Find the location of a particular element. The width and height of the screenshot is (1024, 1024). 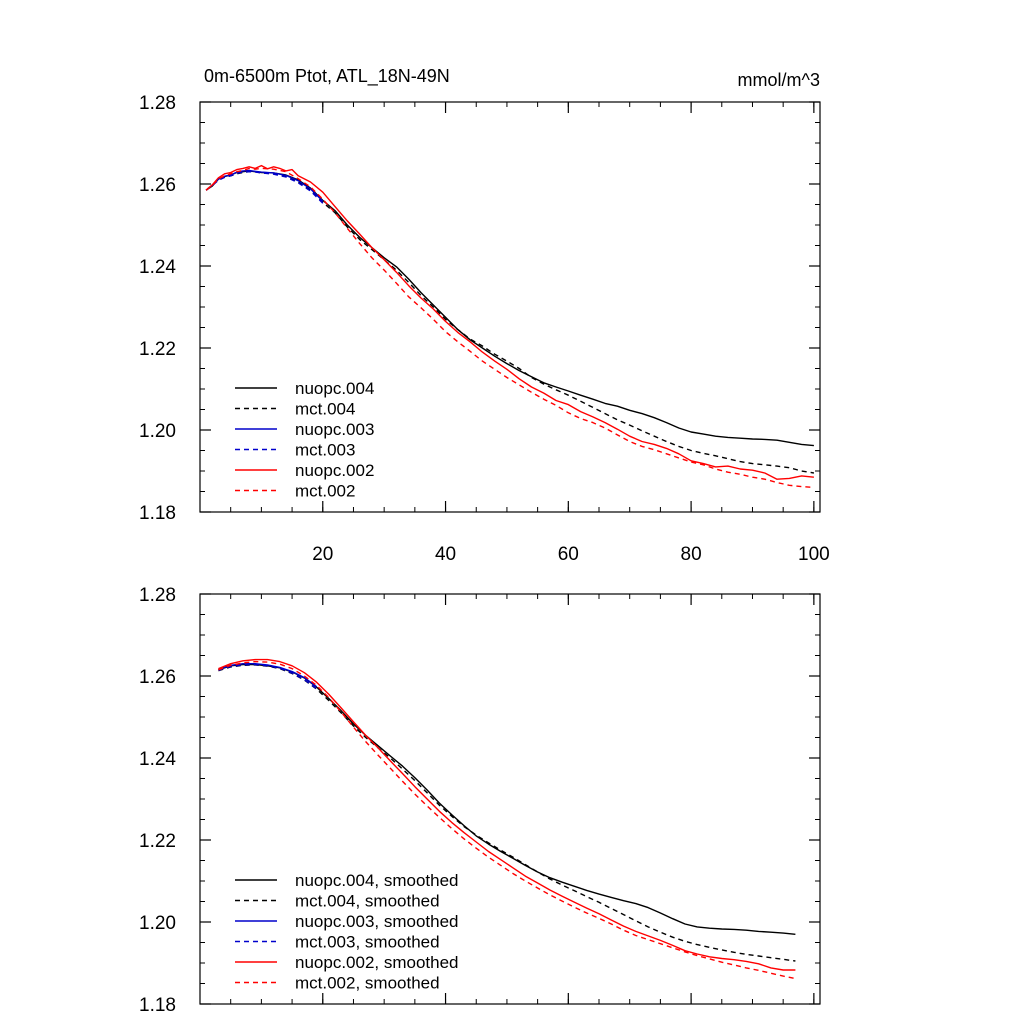

x-tick-label: 100 is located at coordinates (814, 554).